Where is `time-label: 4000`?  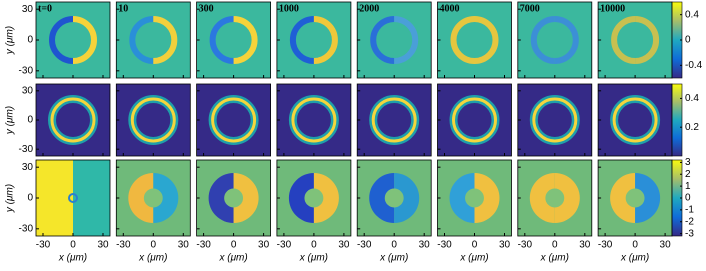 time-label: 4000 is located at coordinates (450, 8).